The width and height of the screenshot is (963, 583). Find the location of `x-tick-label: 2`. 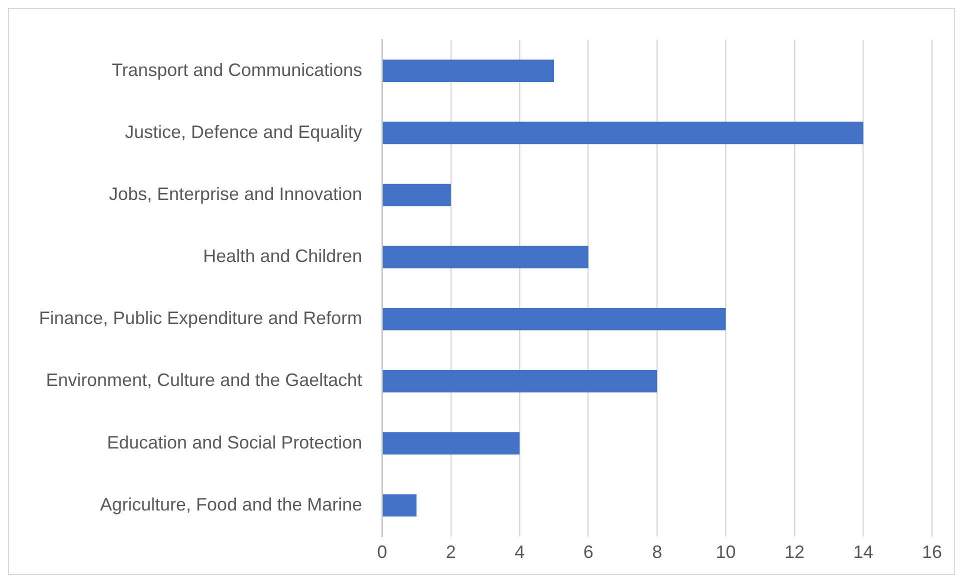

x-tick-label: 2 is located at coordinates (451, 552).